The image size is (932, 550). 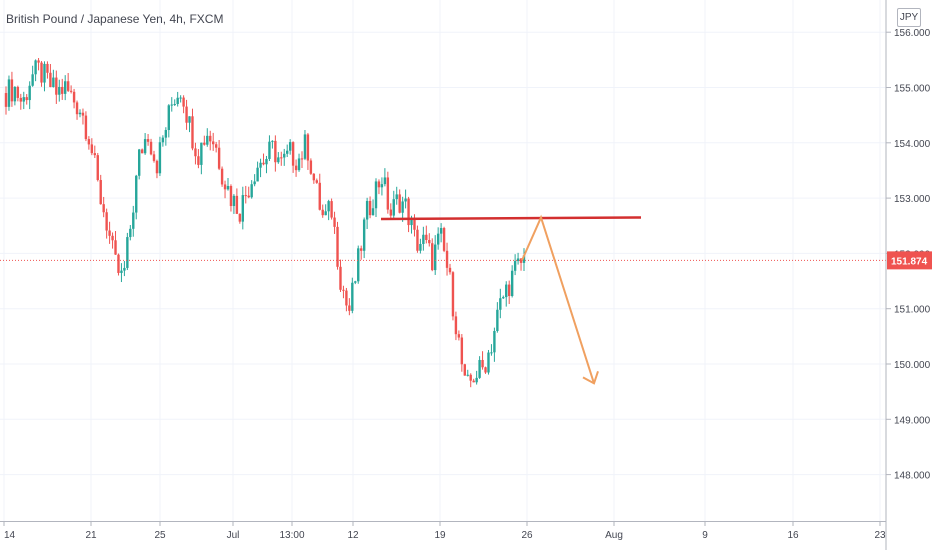 I want to click on price-axis-label: 156.000, so click(x=912, y=33).